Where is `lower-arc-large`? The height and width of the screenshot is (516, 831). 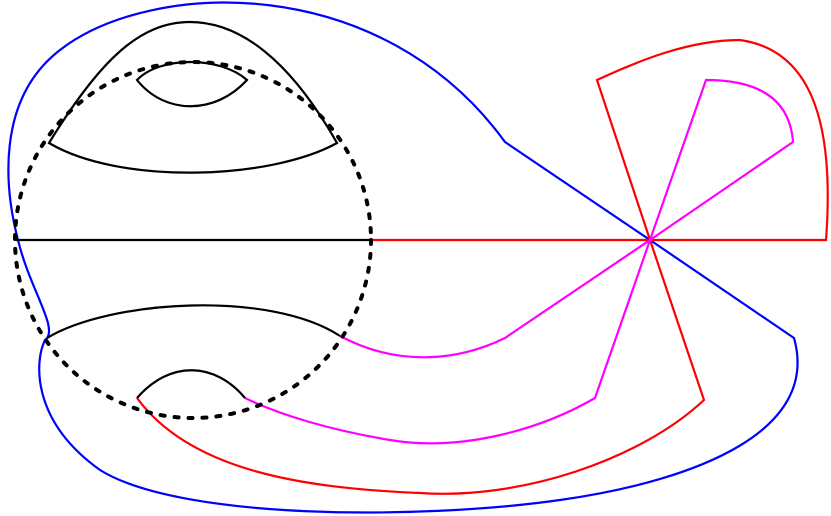 lower-arc-large is located at coordinates (193, 321).